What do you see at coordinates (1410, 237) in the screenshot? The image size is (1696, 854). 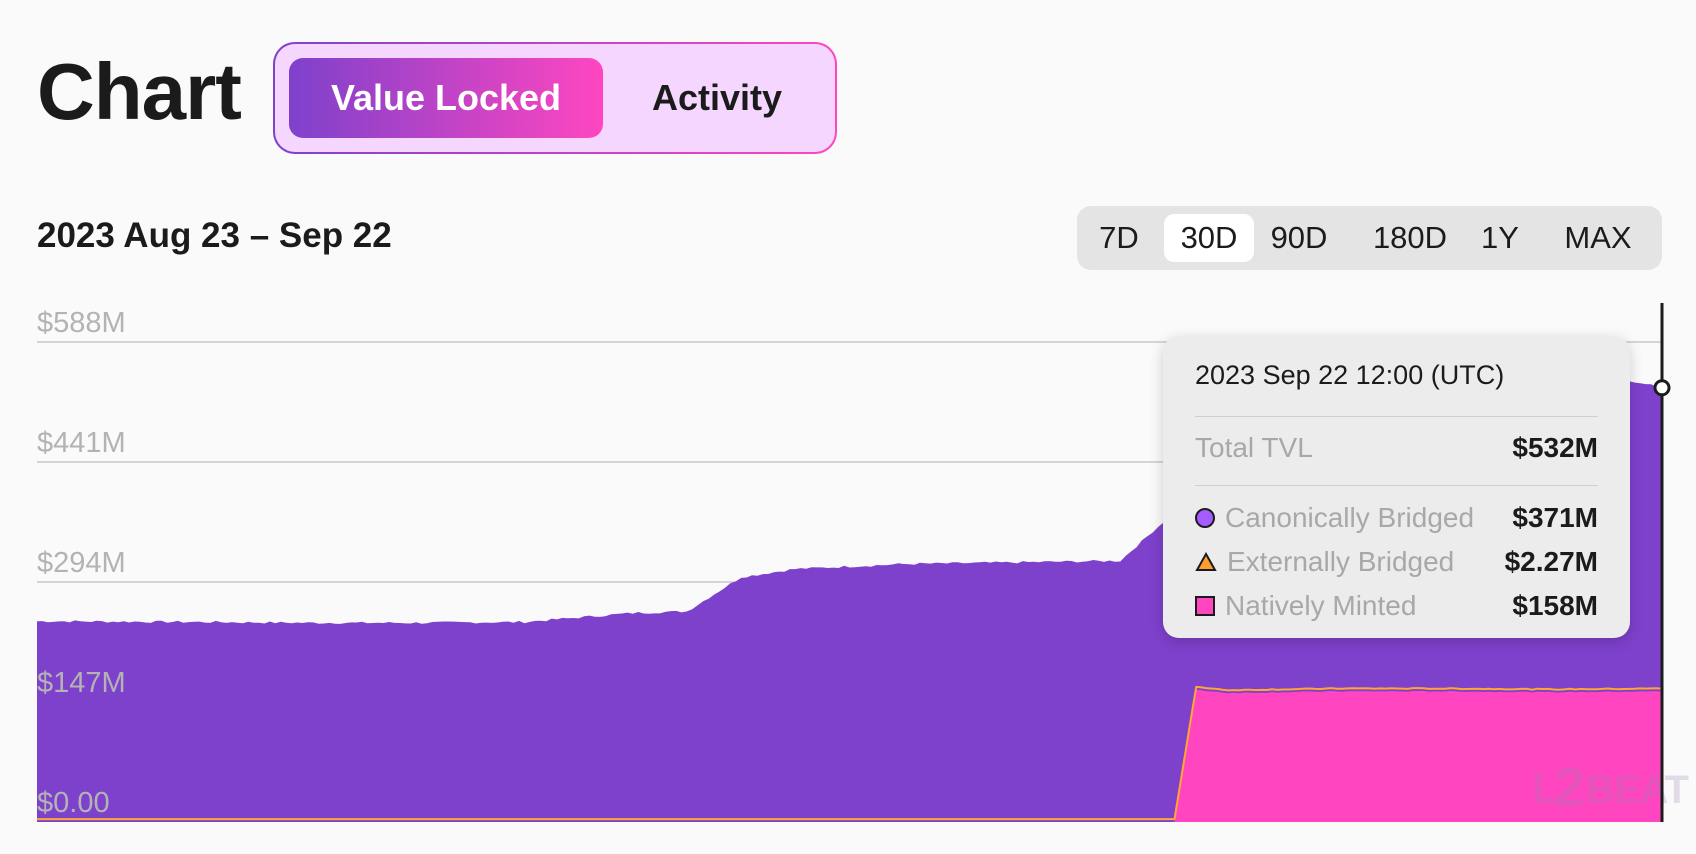 I see `range-180d-button: 180D` at bounding box center [1410, 237].